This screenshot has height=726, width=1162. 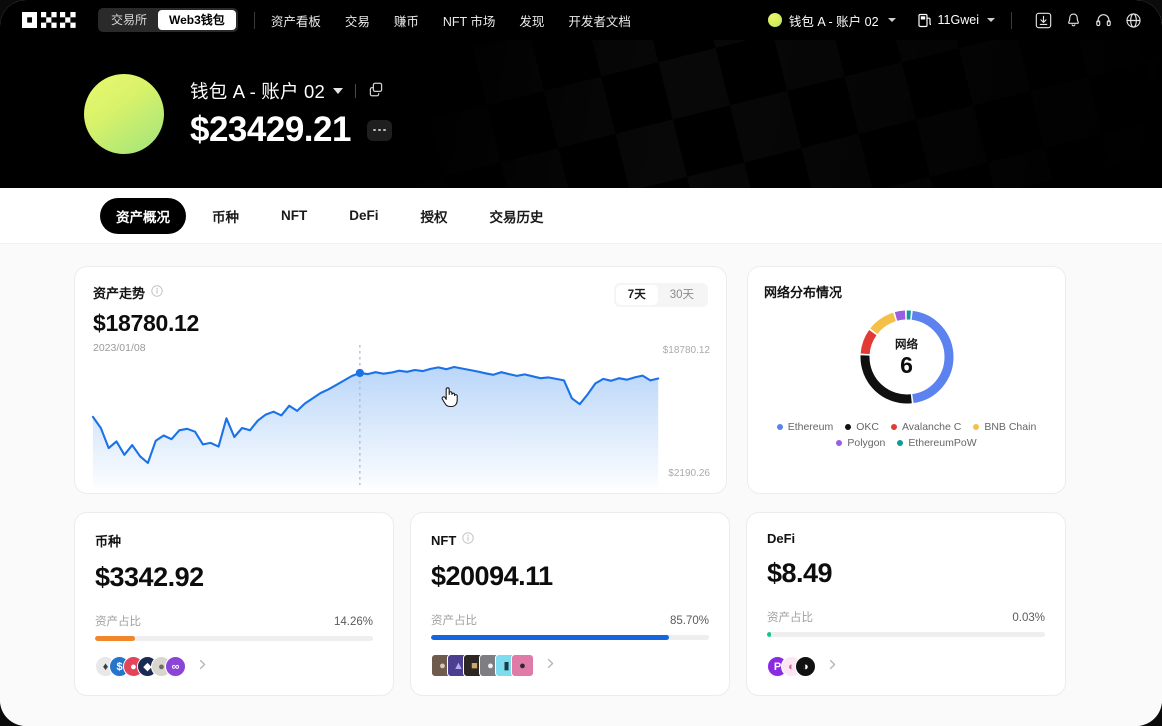 I want to click on segment-web3-wallet: Web3钱包, so click(x=197, y=20).